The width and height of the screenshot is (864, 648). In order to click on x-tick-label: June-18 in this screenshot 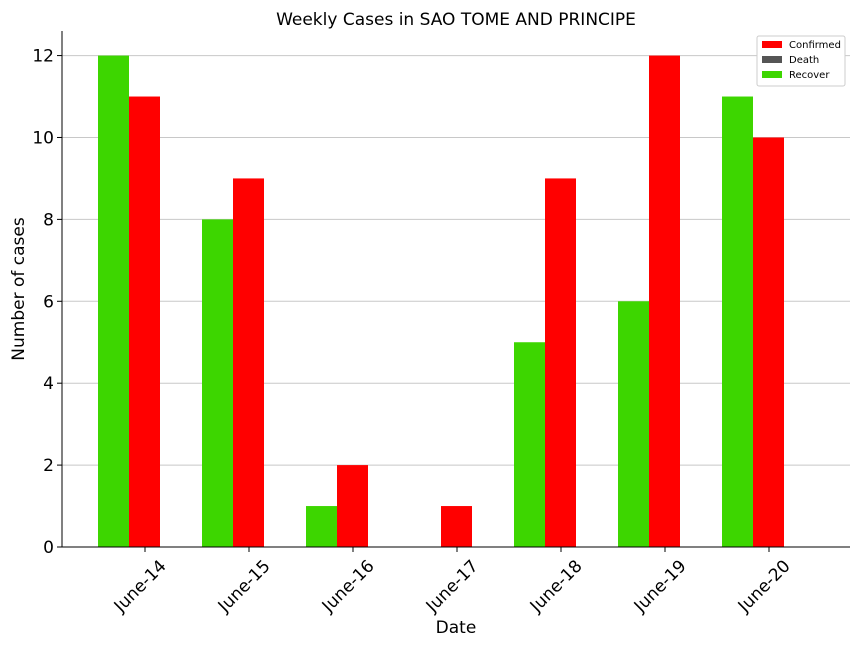, I will do `click(556, 586)`.